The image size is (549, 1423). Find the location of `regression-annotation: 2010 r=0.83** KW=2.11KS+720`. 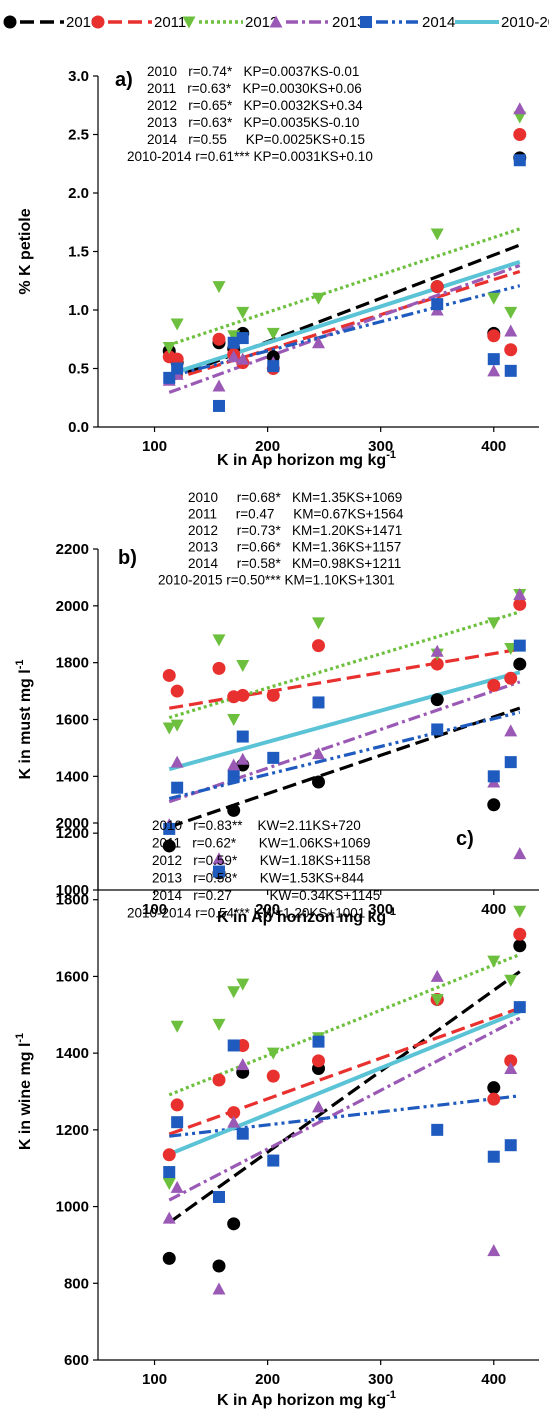

regression-annotation: 2010 r=0.83** KW=2.11KS+720 is located at coordinates (256, 825).